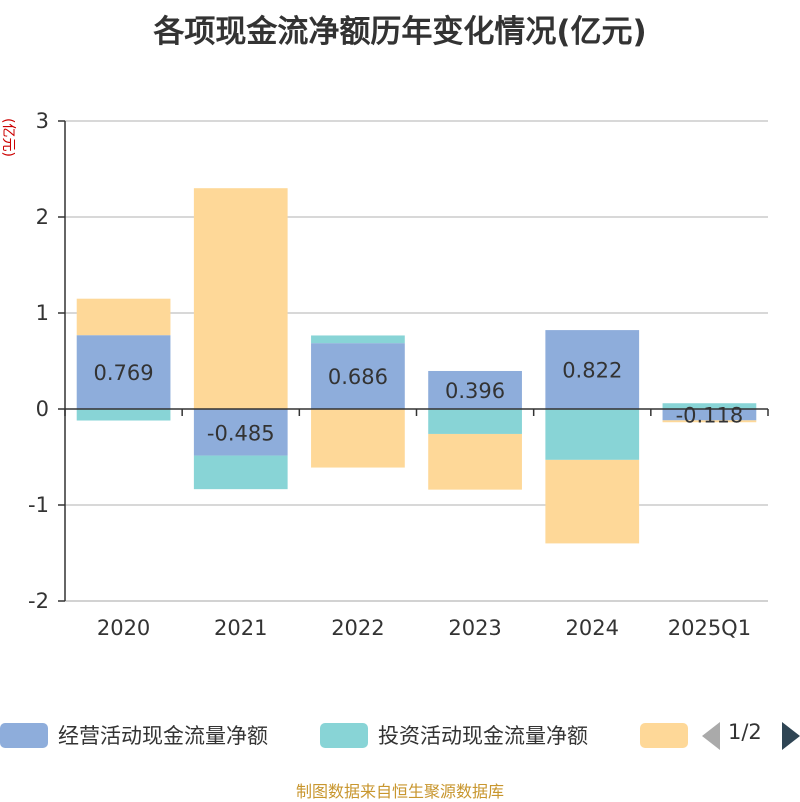  I want to click on legend-label-operating: 经营活动现金流量净额, so click(163, 736).